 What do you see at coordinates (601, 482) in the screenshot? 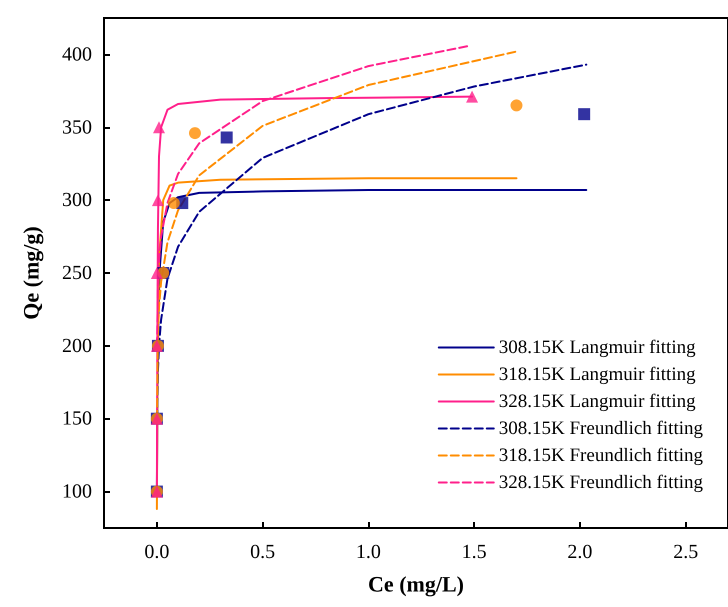
I see `legend-label: 328.15K Freundlich fitting` at bounding box center [601, 482].